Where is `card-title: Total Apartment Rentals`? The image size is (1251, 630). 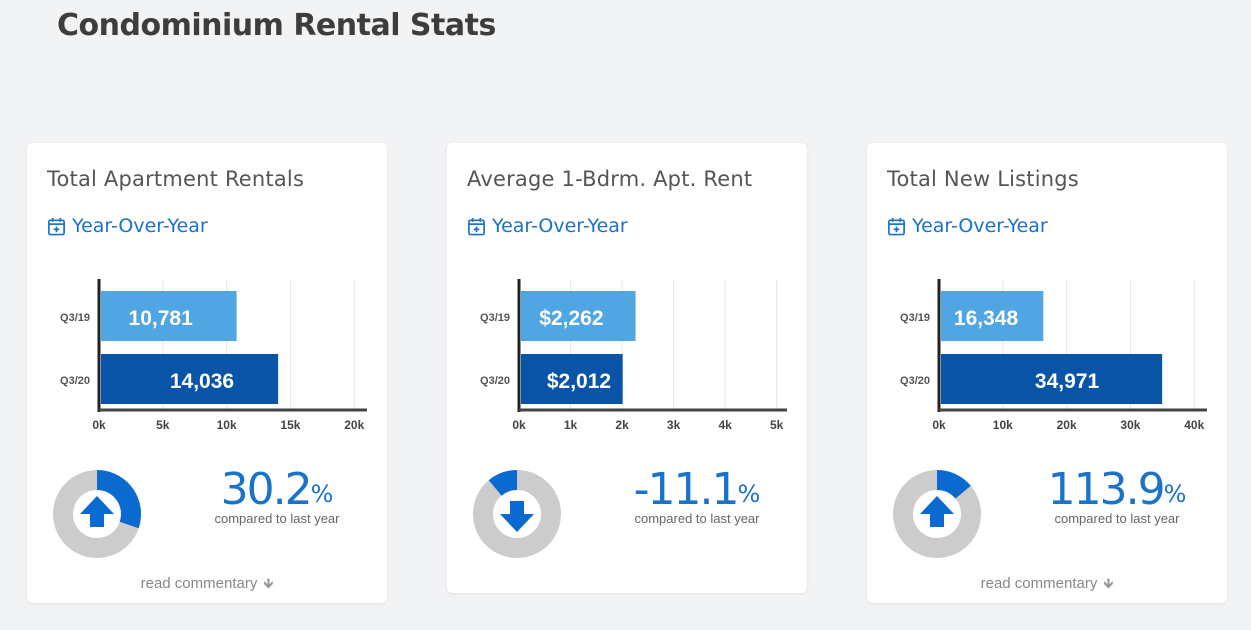 card-title: Total Apartment Rentals is located at coordinates (176, 179).